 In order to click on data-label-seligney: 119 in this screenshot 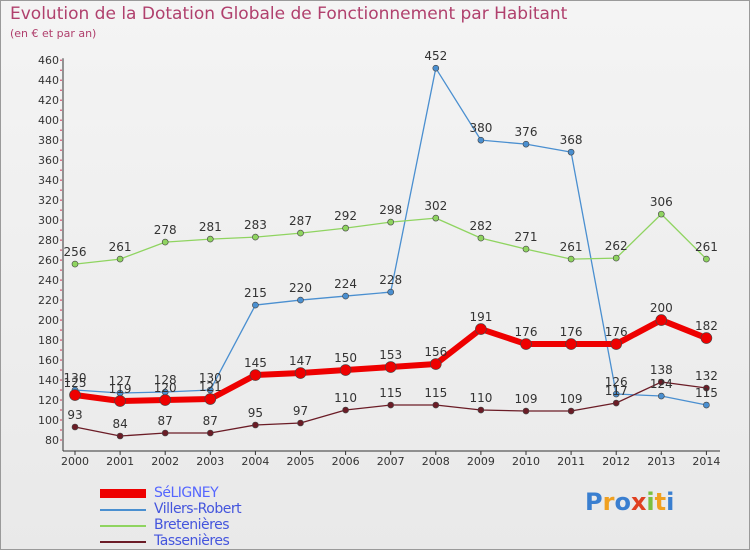, I will do `click(120, 389)`.